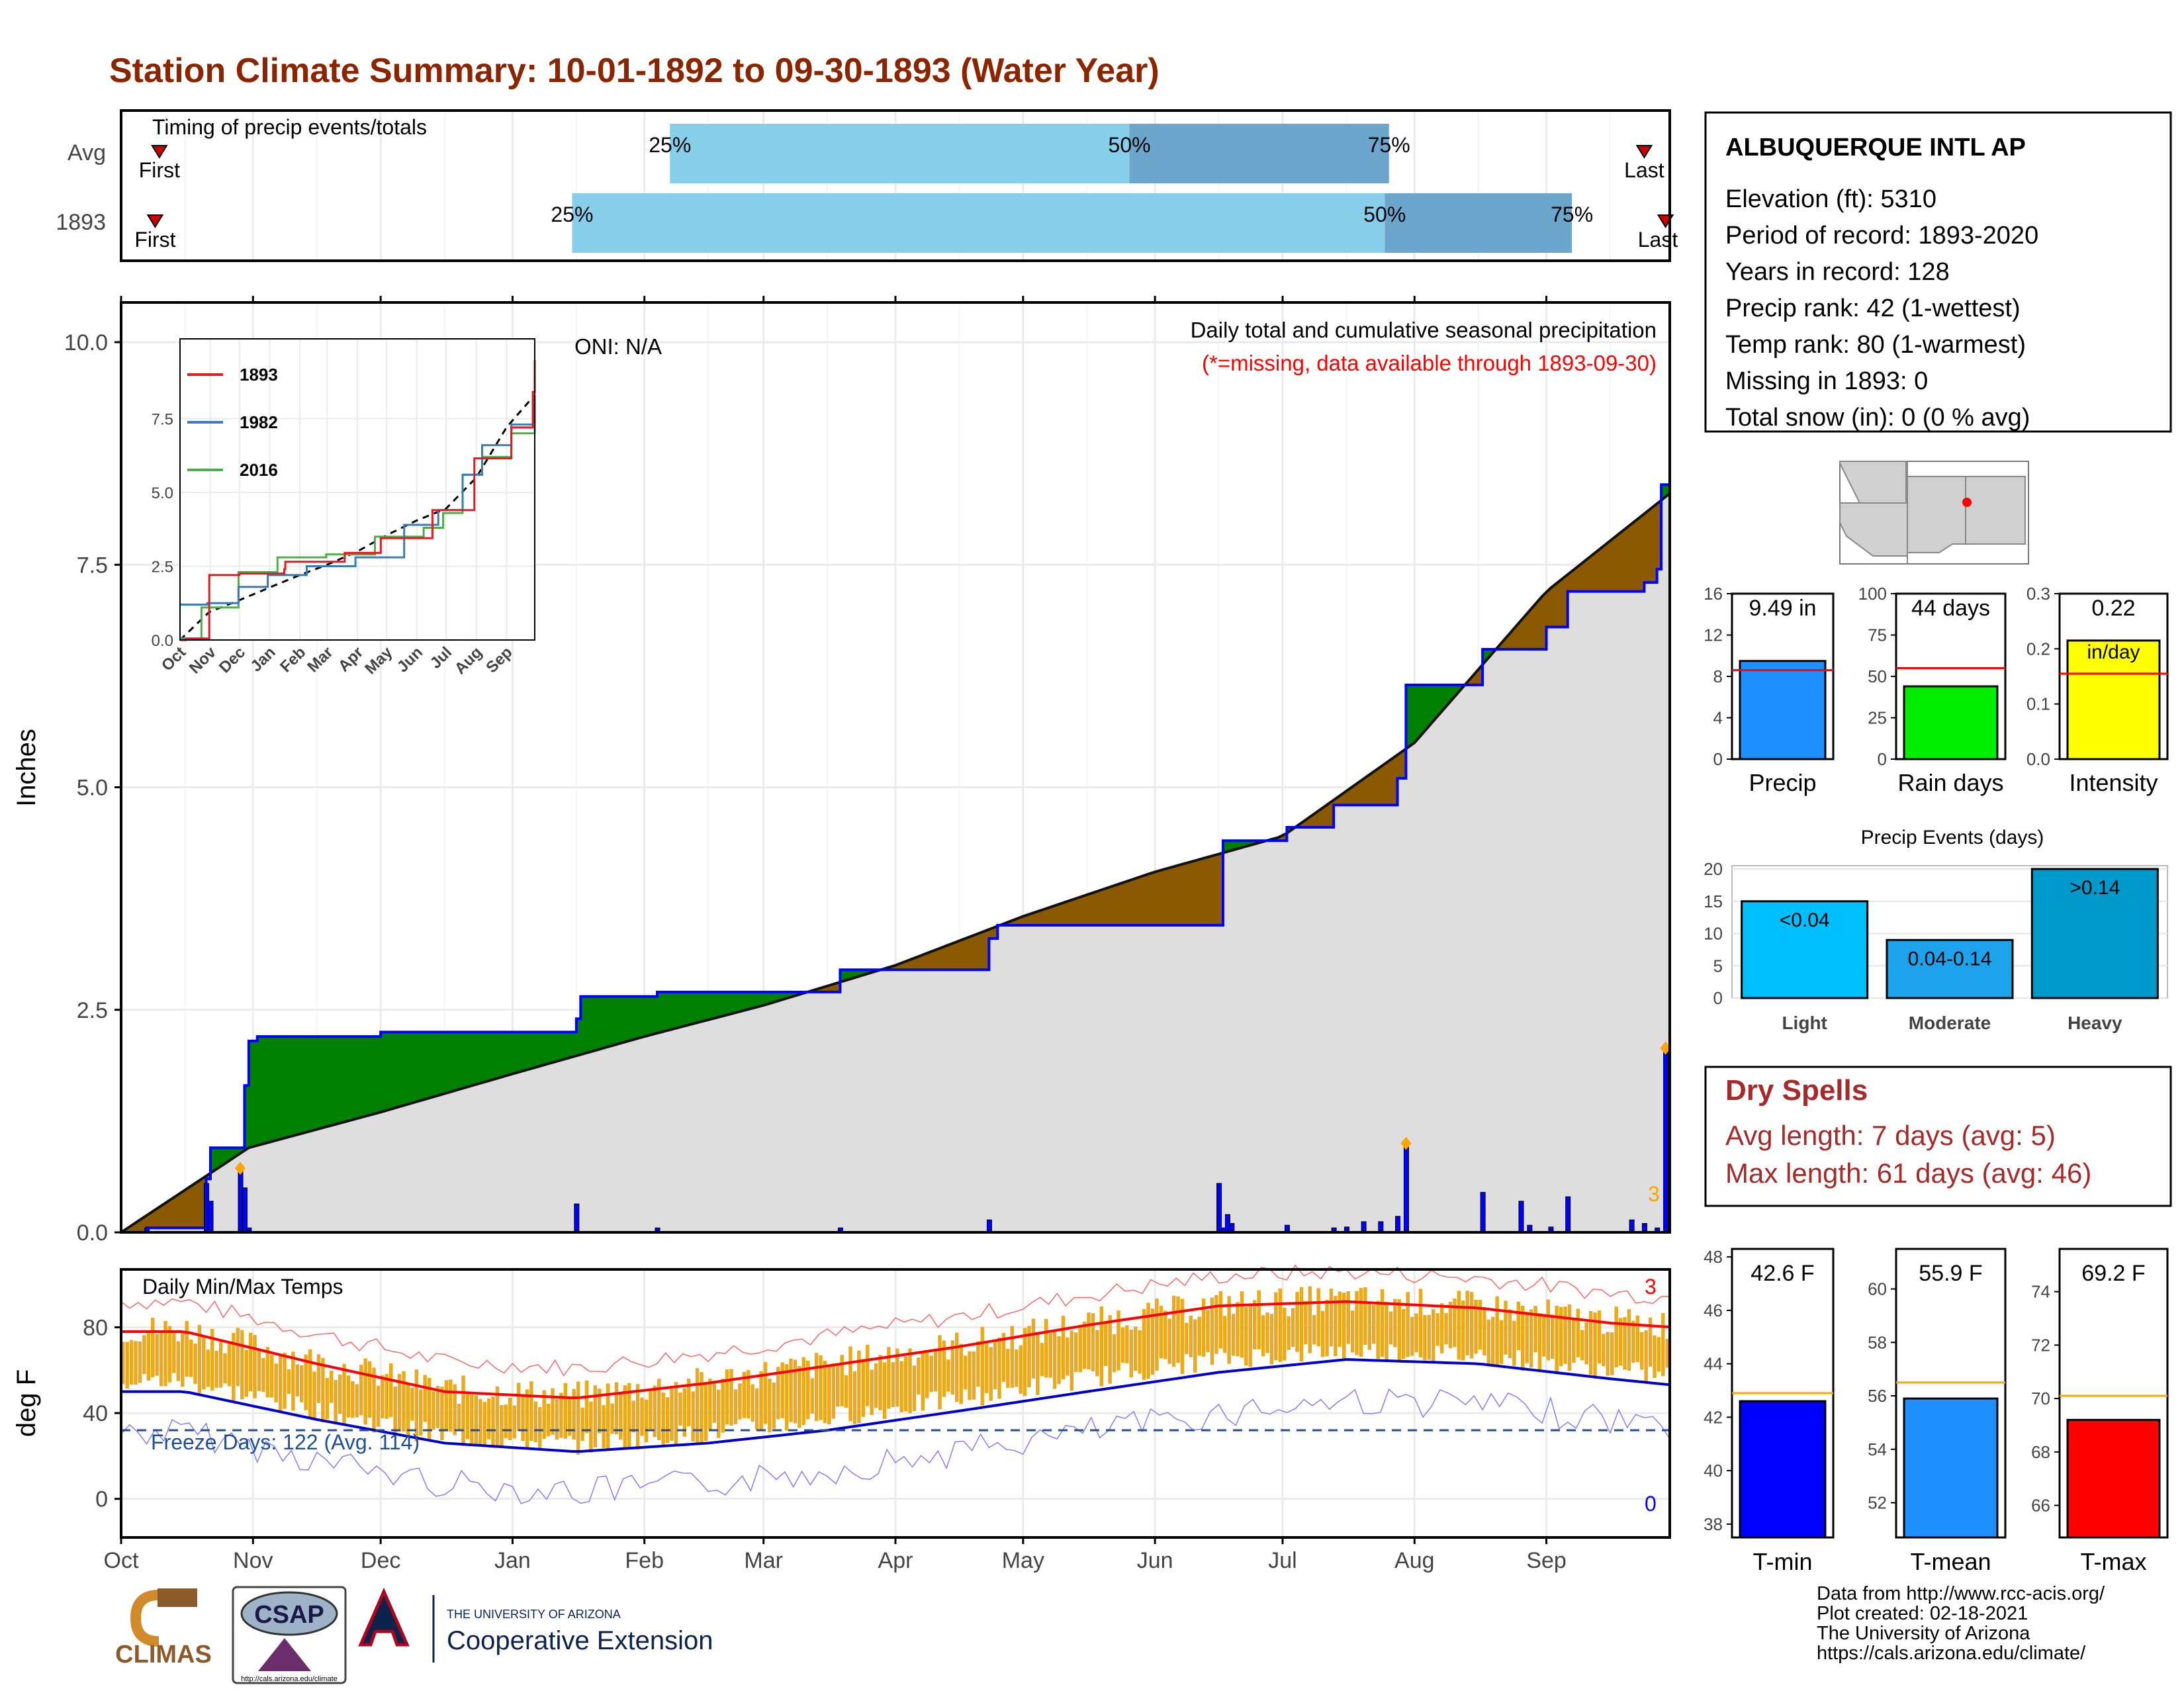  What do you see at coordinates (1783, 1470) in the screenshot?
I see `temp-bar` at bounding box center [1783, 1470].